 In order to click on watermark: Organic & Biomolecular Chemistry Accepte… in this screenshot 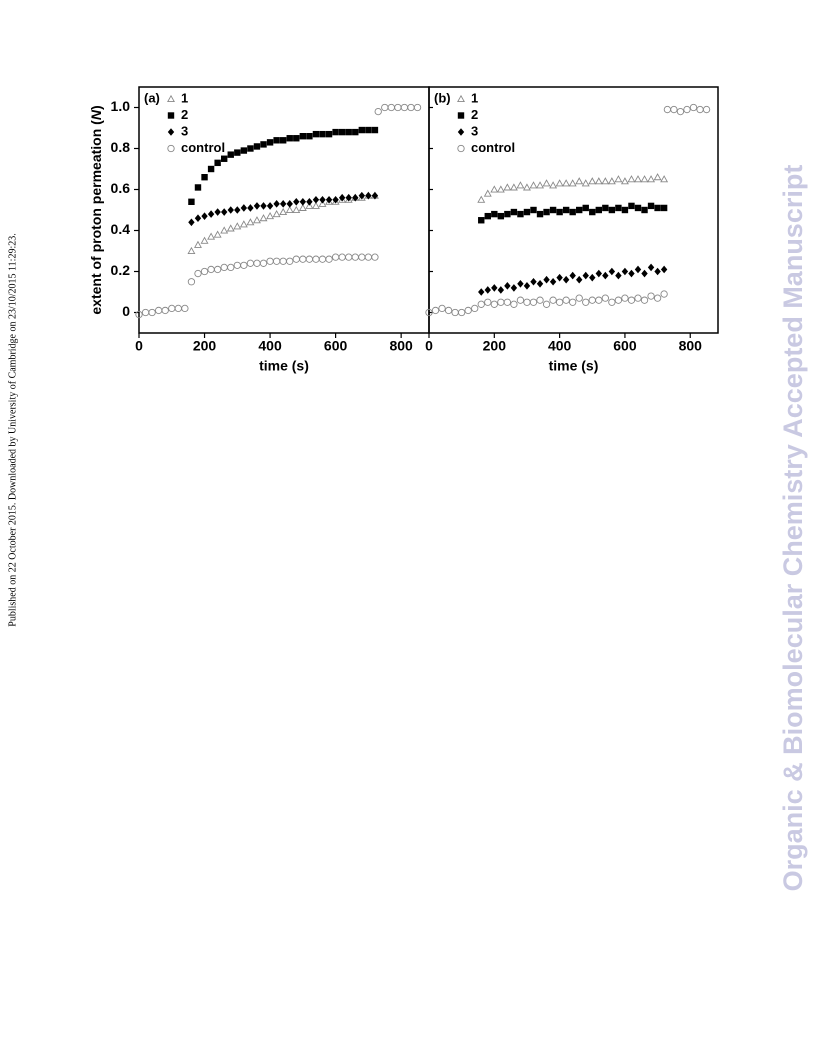, I will do `click(793, 528)`.